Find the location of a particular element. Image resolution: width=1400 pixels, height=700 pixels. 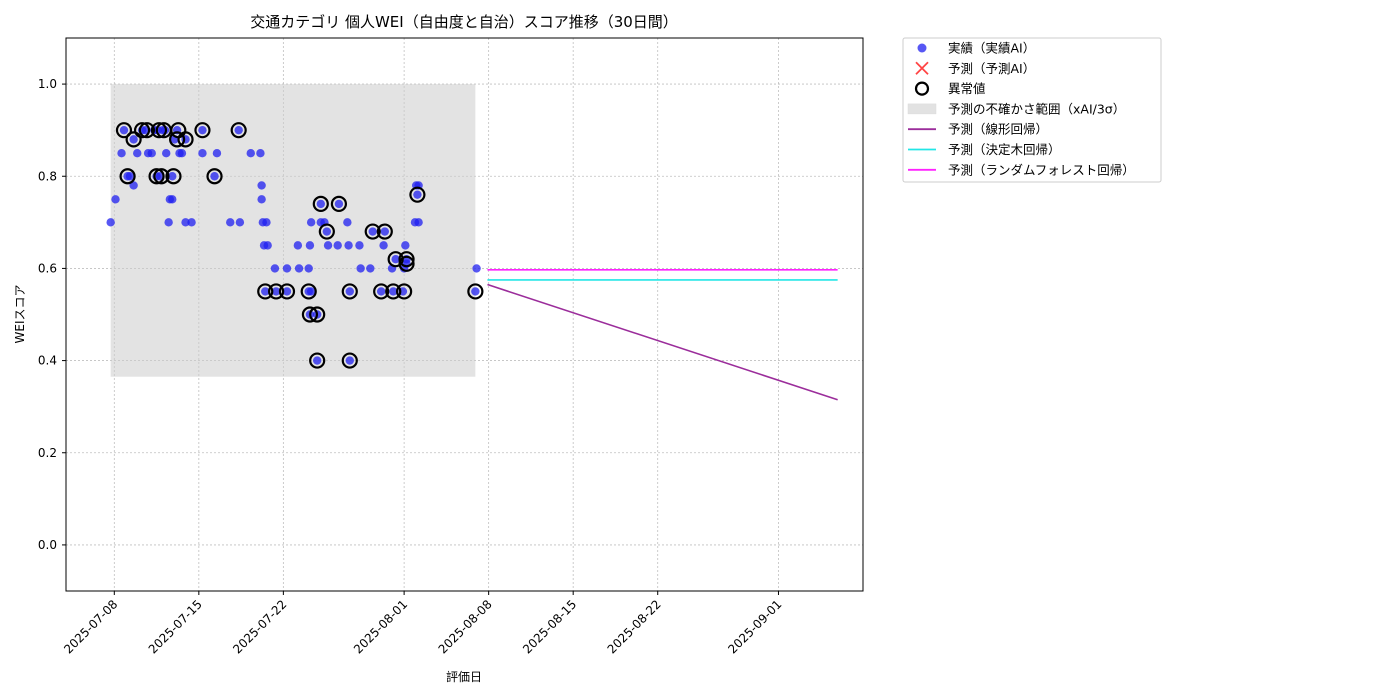

forecast-line-linear is located at coordinates (662, 342).